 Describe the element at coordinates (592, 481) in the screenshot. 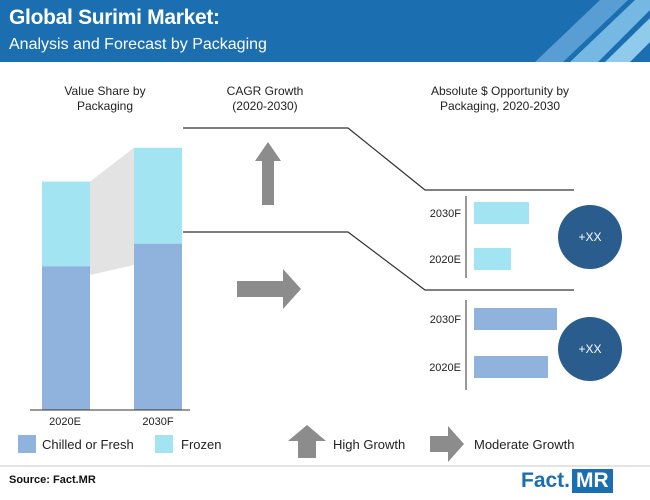

I see `logo-text-mr: MR` at that location.